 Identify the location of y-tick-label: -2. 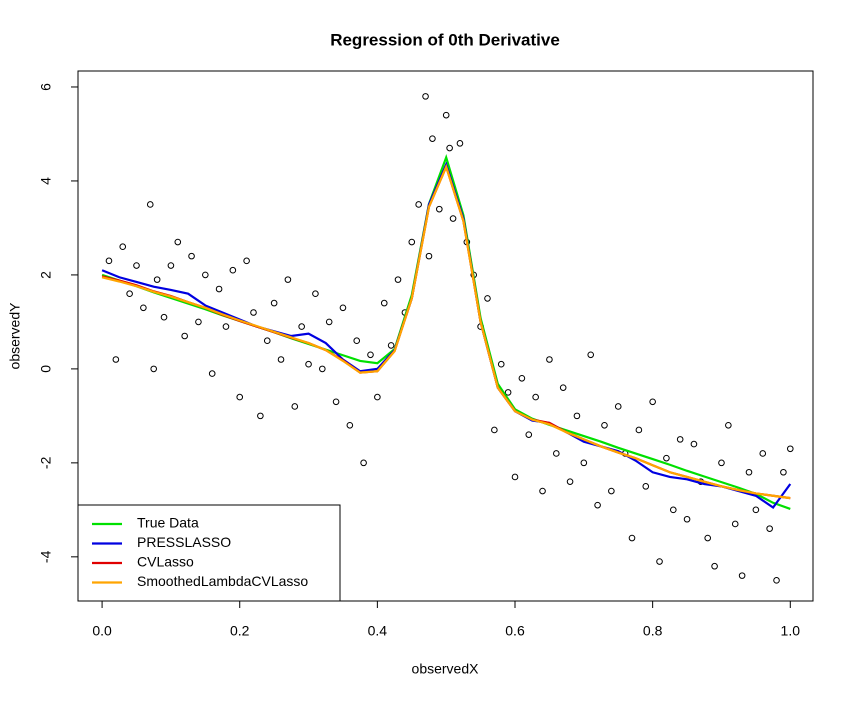
(46, 462).